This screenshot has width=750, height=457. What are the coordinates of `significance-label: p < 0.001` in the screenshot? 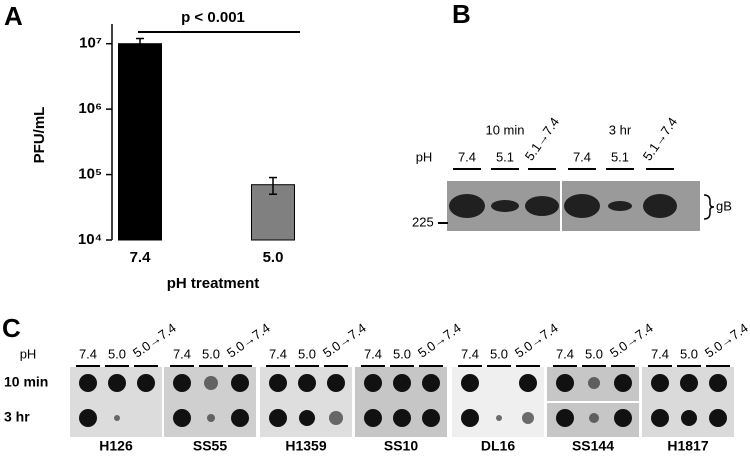 It's located at (213, 17).